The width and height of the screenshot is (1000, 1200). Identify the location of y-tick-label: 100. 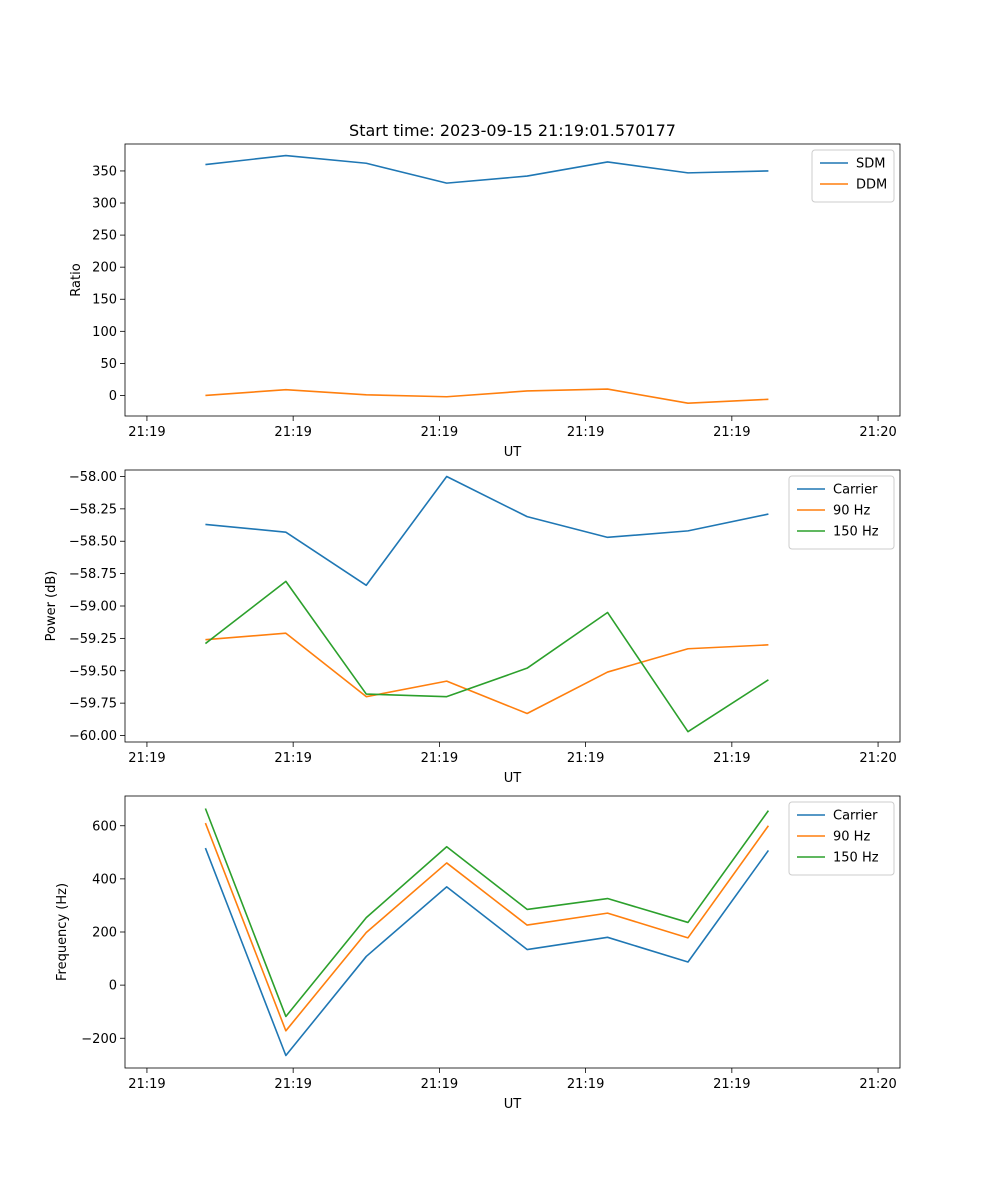
(104, 332).